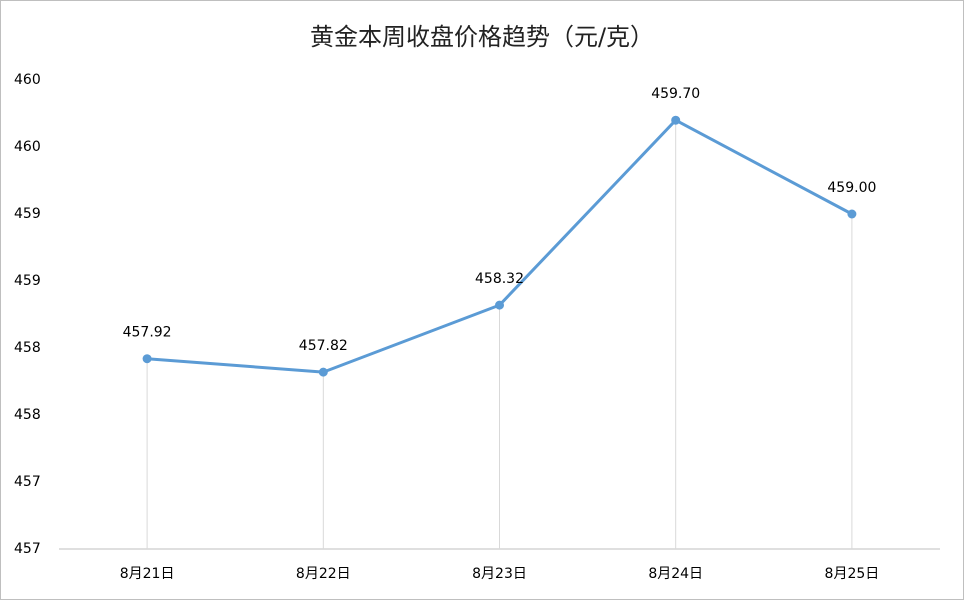  What do you see at coordinates (147, 574) in the screenshot?
I see `x-tick-label: 8月21日` at bounding box center [147, 574].